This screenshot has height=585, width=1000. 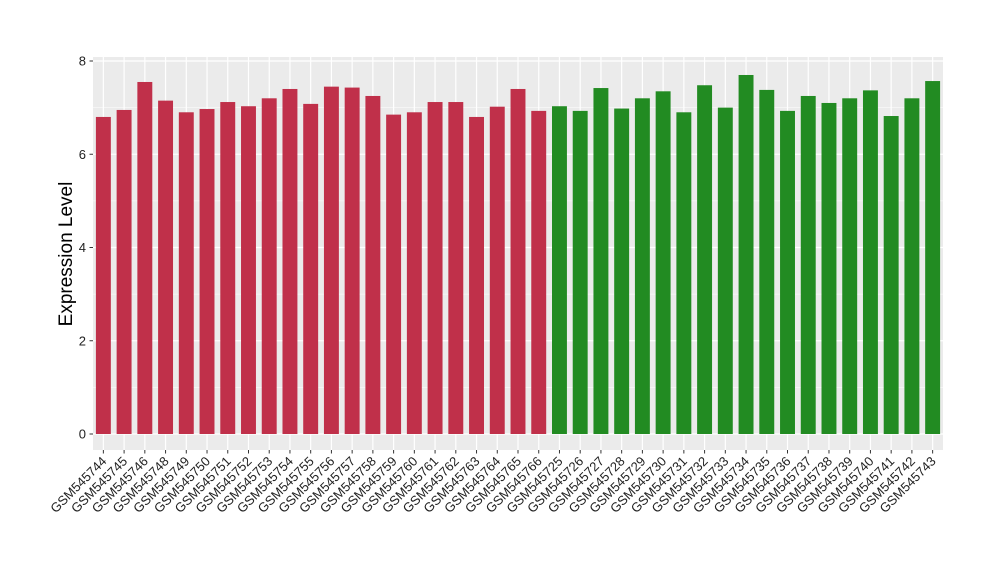 I want to click on bar-GSM545752, so click(x=248, y=270).